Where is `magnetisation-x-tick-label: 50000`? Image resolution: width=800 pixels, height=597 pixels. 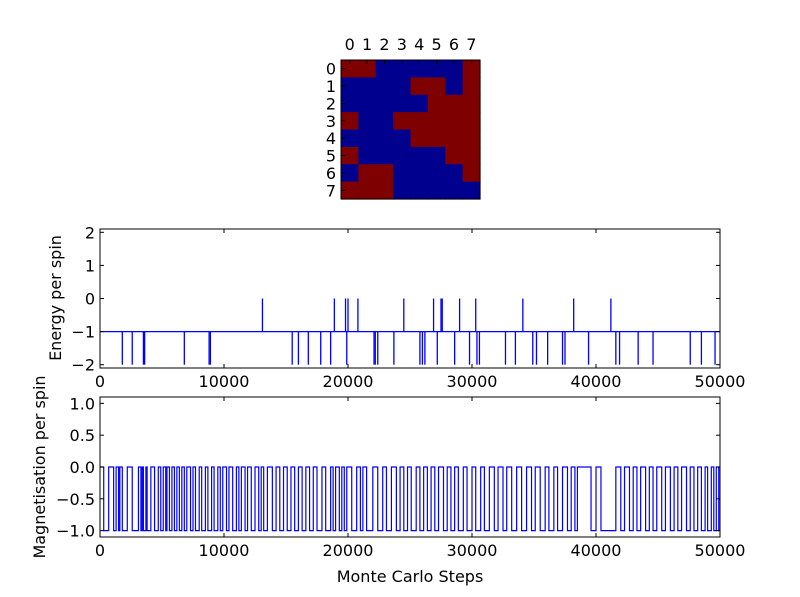
magnetisation-x-tick-label: 50000 is located at coordinates (720, 550).